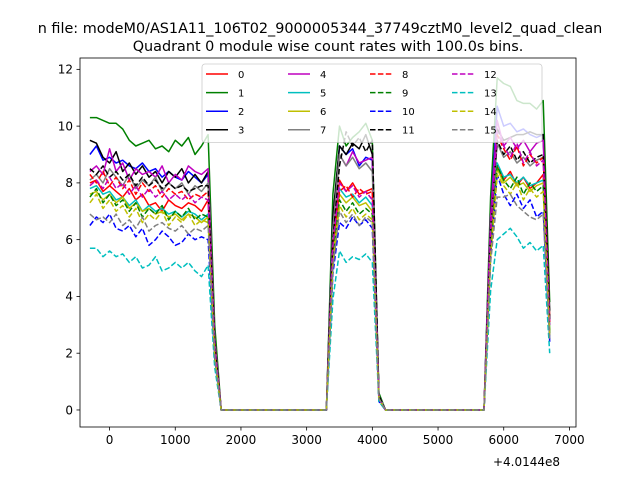 The height and width of the screenshot is (480, 640). Describe the element at coordinates (323, 131) in the screenshot. I see `legend-label-7: 7` at that location.